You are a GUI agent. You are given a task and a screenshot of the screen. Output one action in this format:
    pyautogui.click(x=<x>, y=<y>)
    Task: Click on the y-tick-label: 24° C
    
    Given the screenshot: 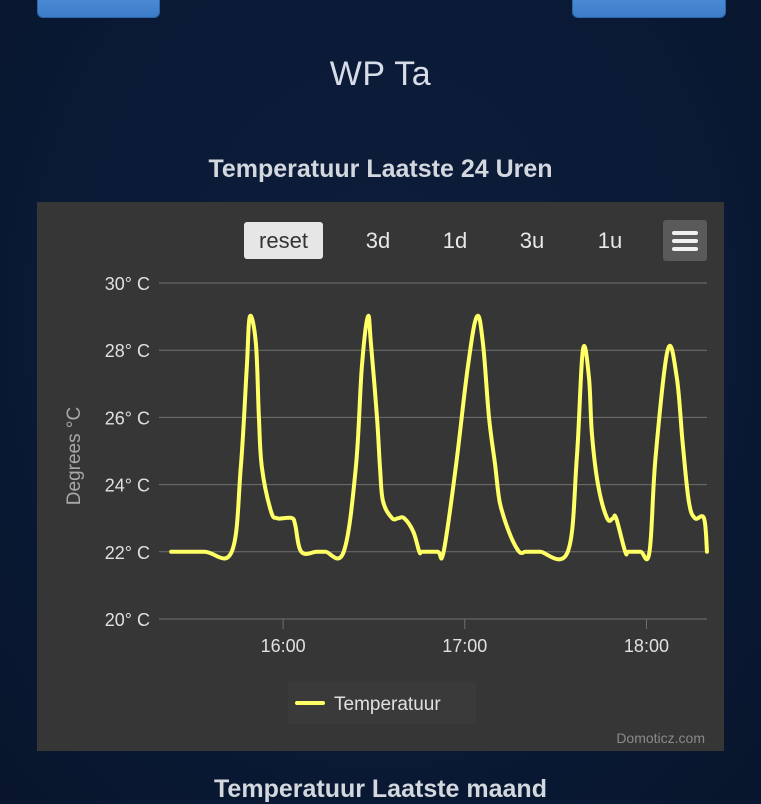 What is the action you would take?
    pyautogui.click(x=127, y=486)
    